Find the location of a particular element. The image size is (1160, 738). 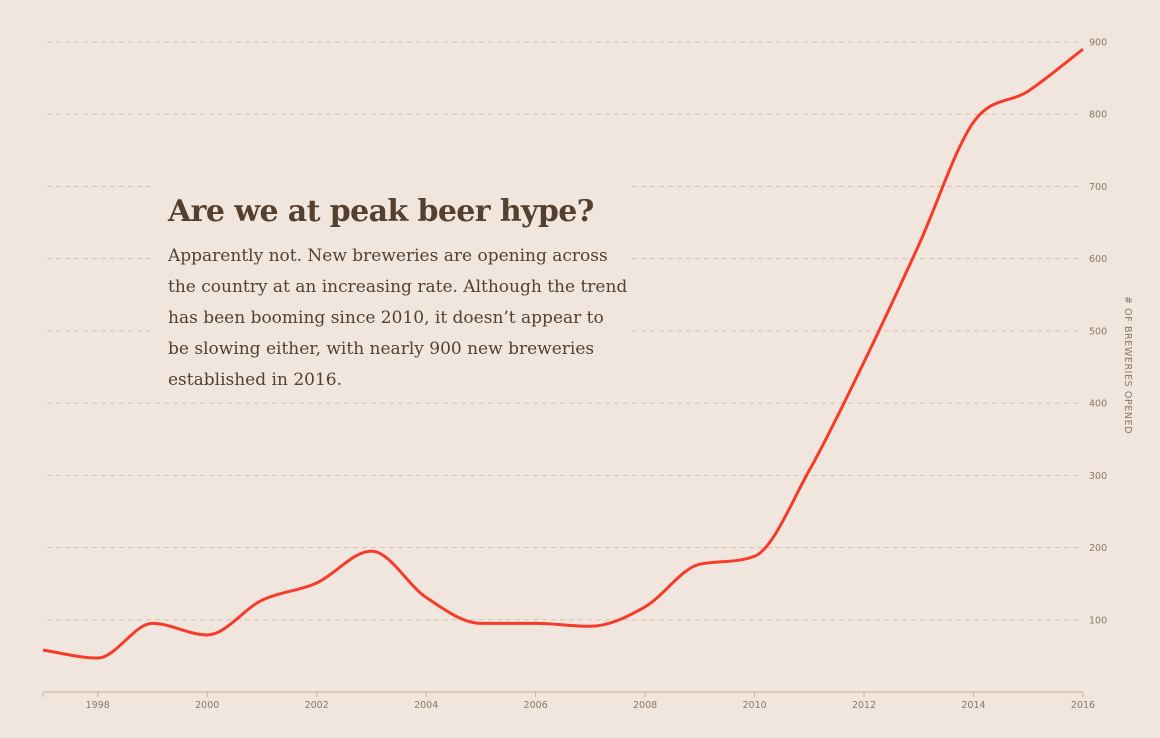

y-tick-label: 700 is located at coordinates (1098, 187).